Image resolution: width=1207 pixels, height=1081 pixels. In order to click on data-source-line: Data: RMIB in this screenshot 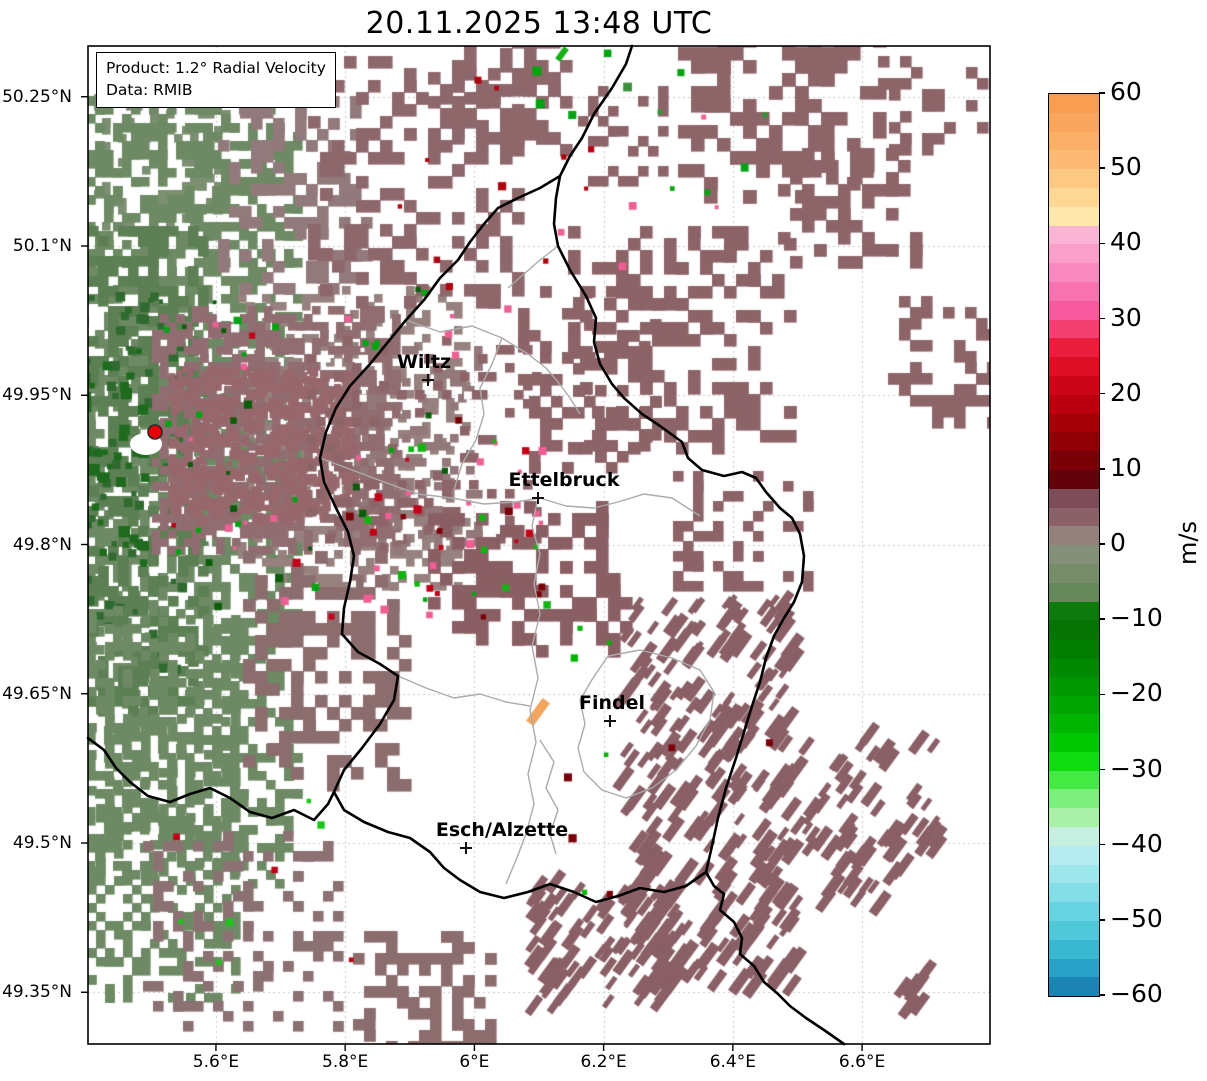, I will do `click(149, 90)`.